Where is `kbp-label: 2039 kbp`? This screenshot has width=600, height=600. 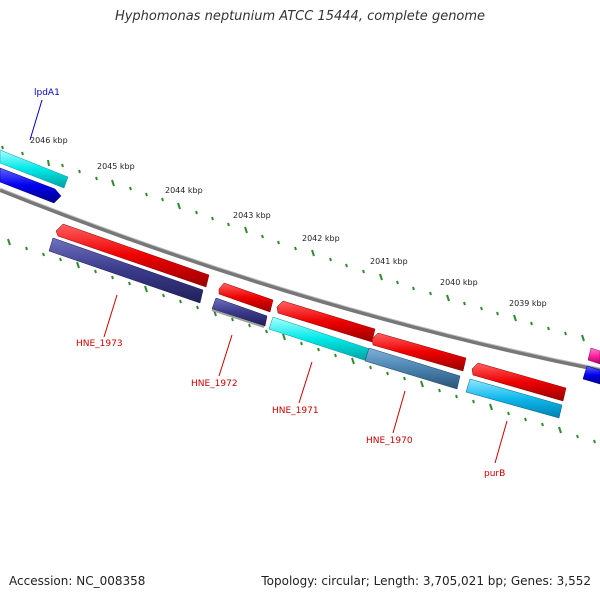 kbp-label: 2039 kbp is located at coordinates (528, 303).